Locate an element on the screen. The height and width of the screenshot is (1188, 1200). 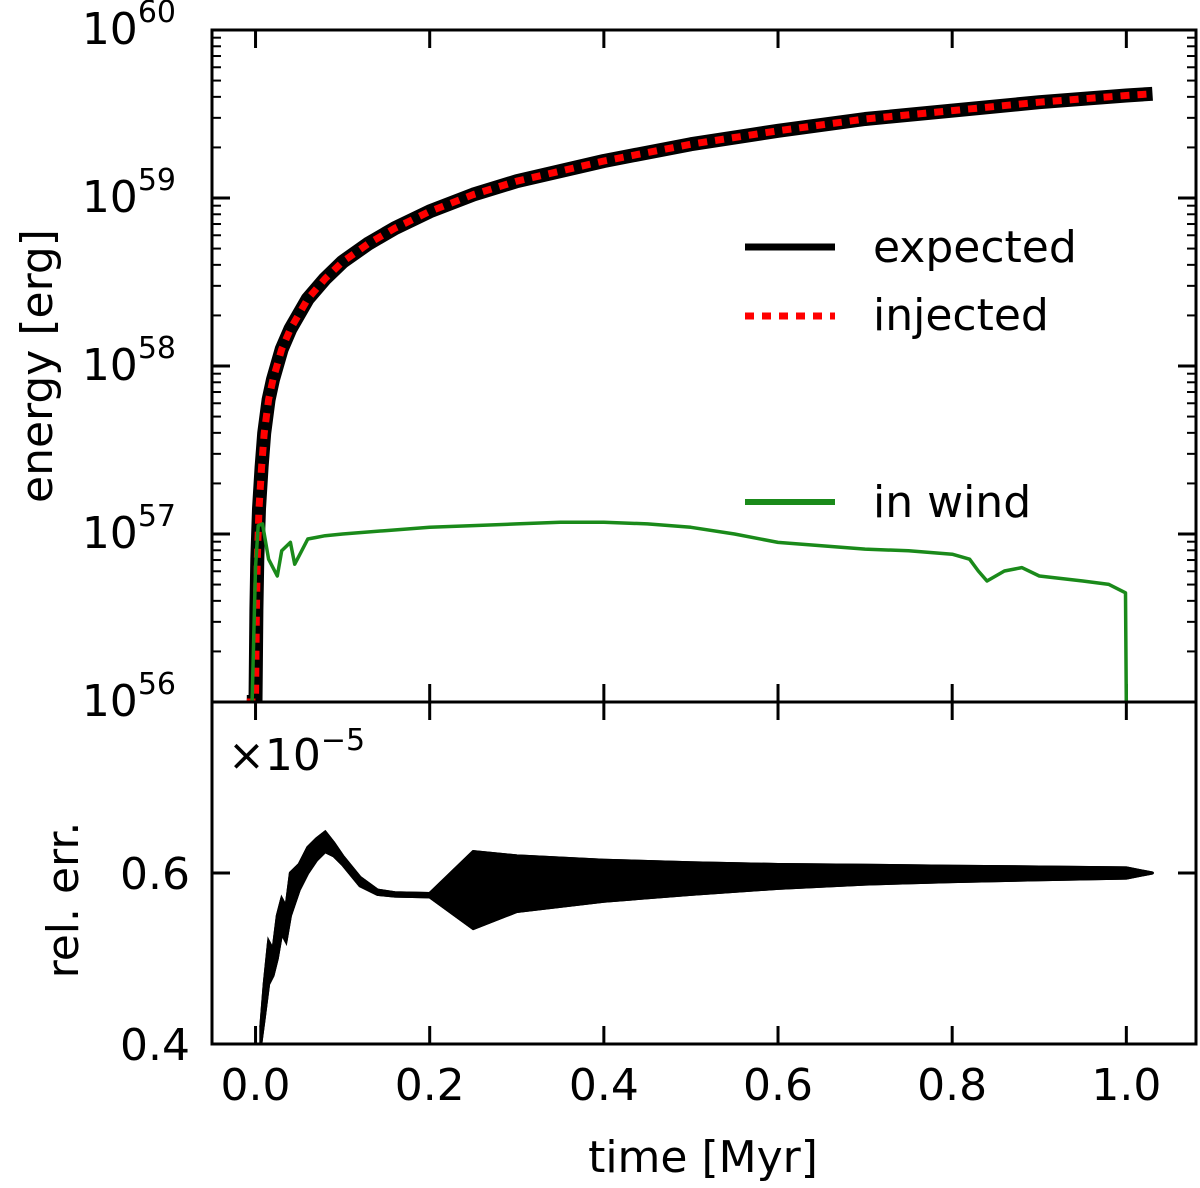
top-y-tick-label: 1060 is located at coordinates (129, 27).